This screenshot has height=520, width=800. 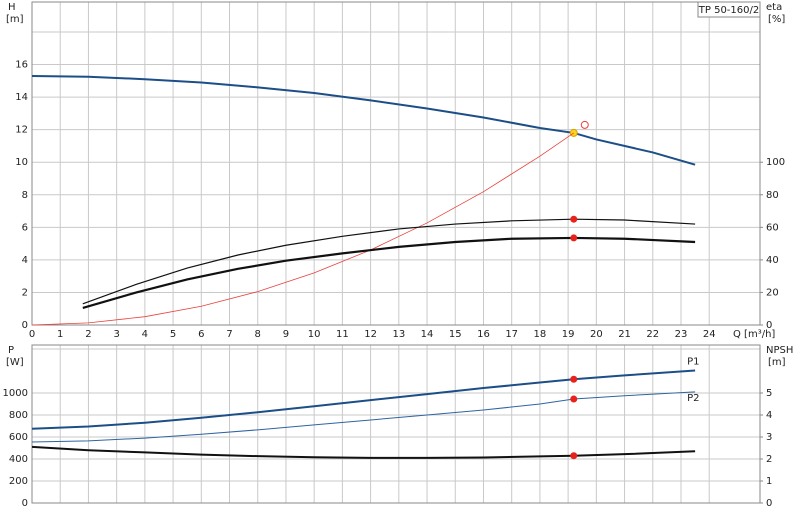 I want to click on y-tick-label: 2, so click(x=25, y=292).